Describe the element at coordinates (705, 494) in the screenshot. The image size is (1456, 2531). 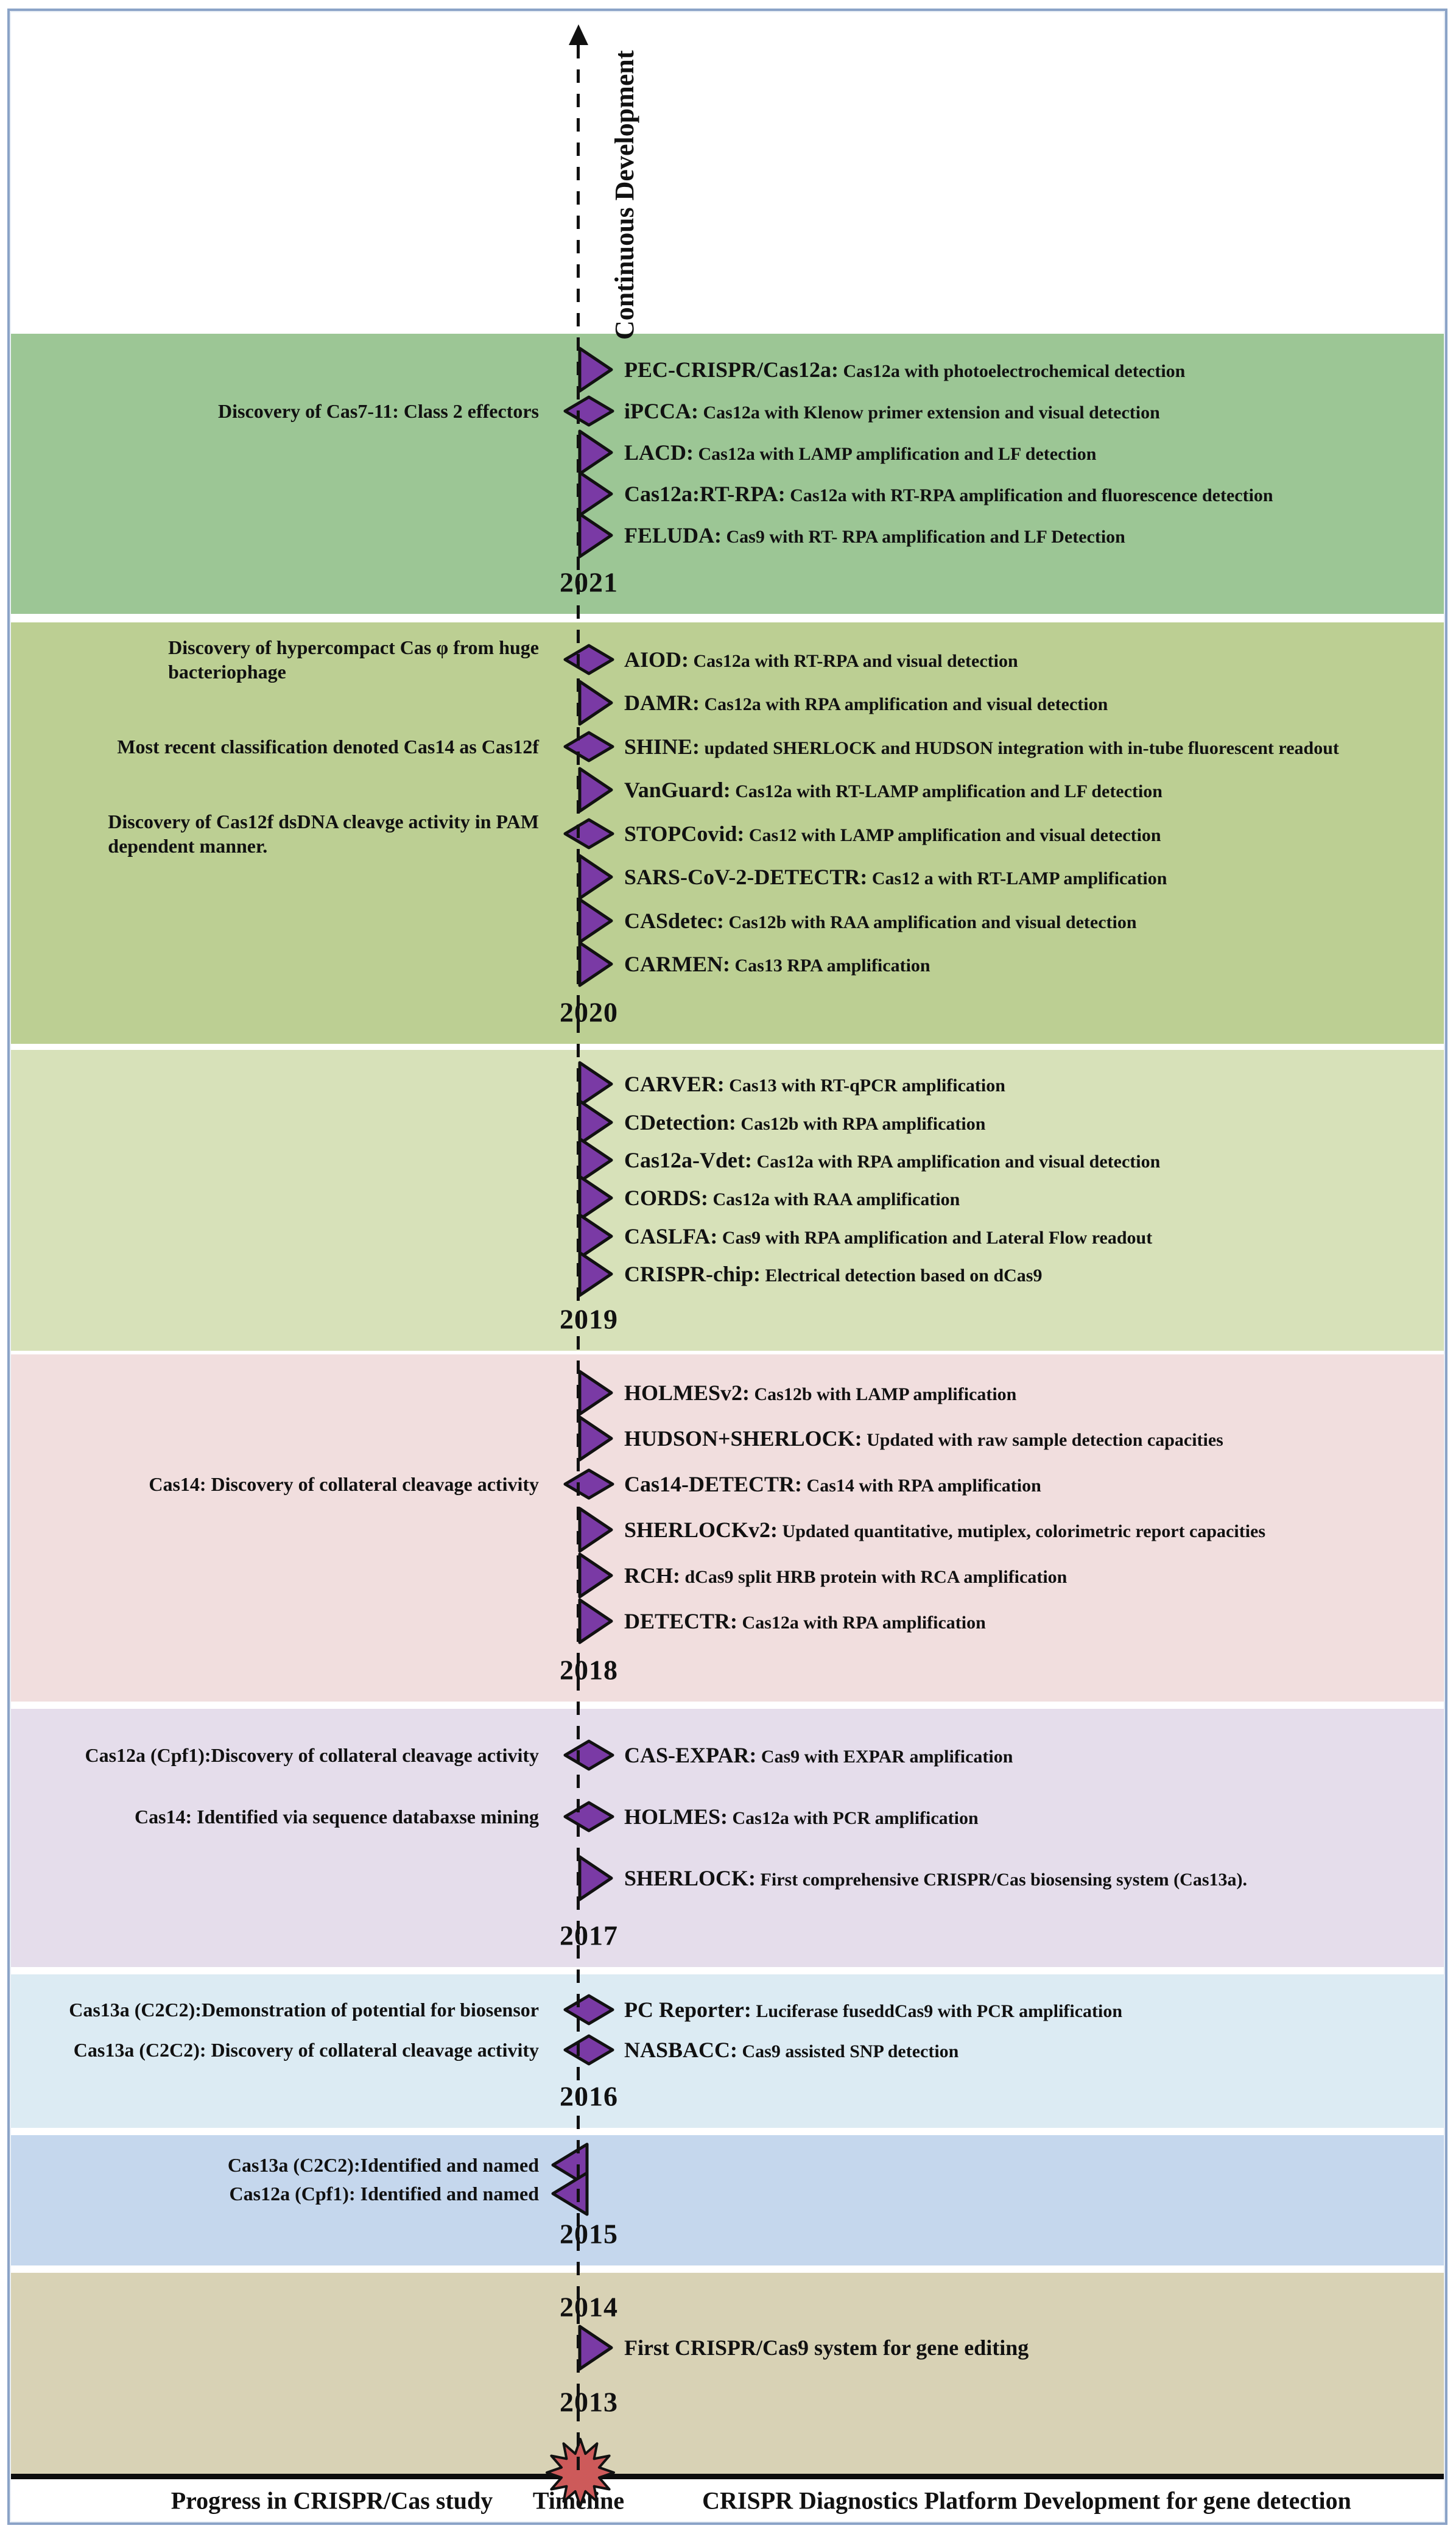
I see `event-name: Cas12a:RT-RPA:` at that location.